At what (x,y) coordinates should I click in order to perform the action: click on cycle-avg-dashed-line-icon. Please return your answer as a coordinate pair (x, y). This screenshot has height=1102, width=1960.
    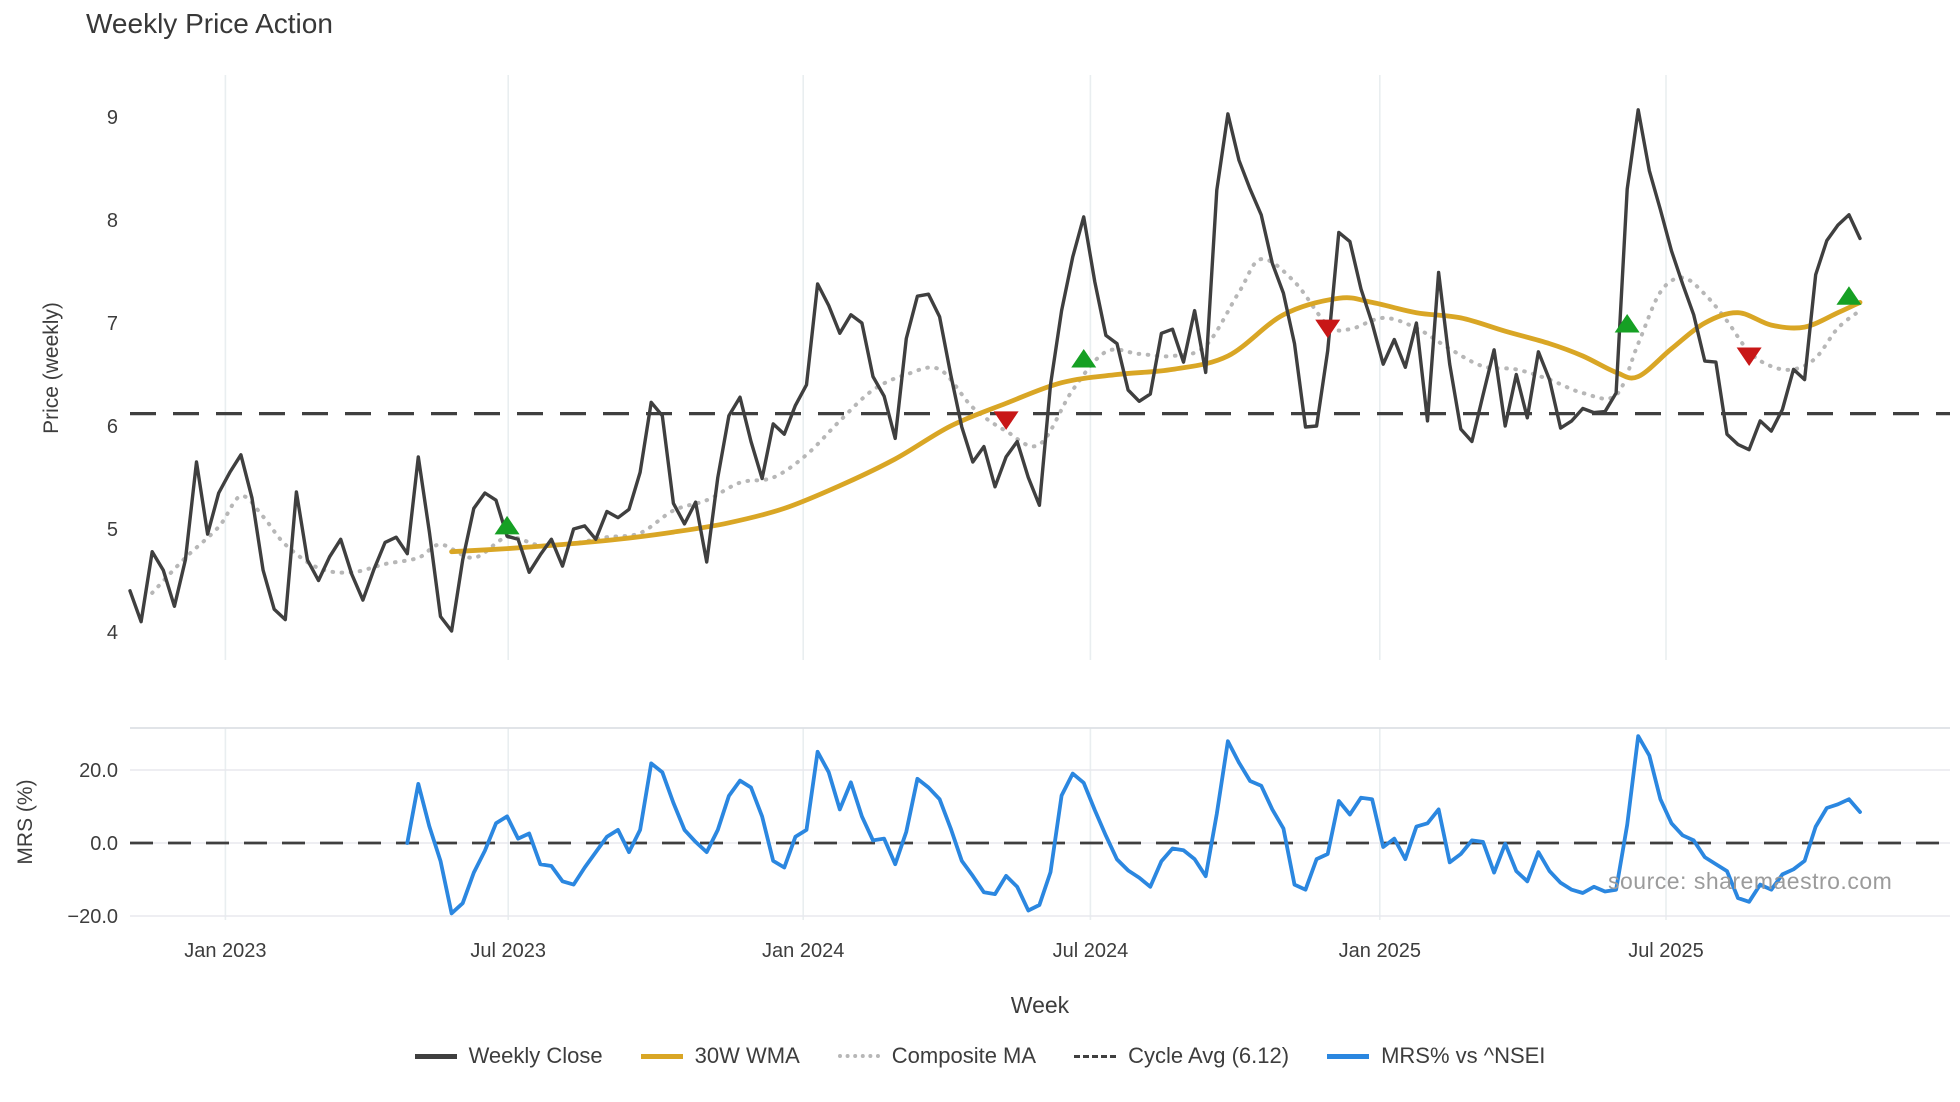
    Looking at the image, I should click on (1095, 1056).